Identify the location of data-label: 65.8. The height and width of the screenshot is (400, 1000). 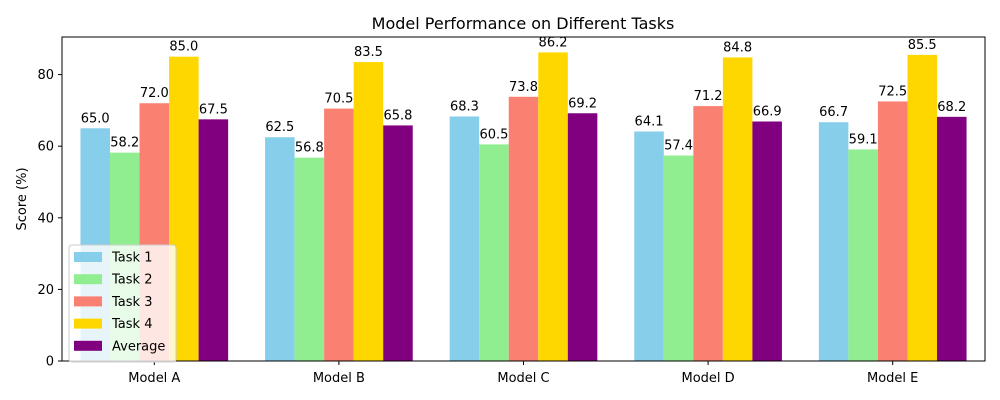
(397, 115).